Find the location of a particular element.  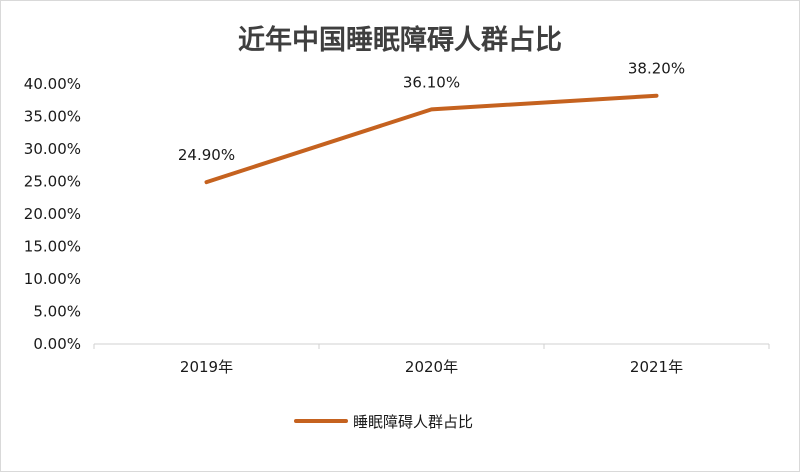

y-tick-label: 35.00% is located at coordinates (52, 117).